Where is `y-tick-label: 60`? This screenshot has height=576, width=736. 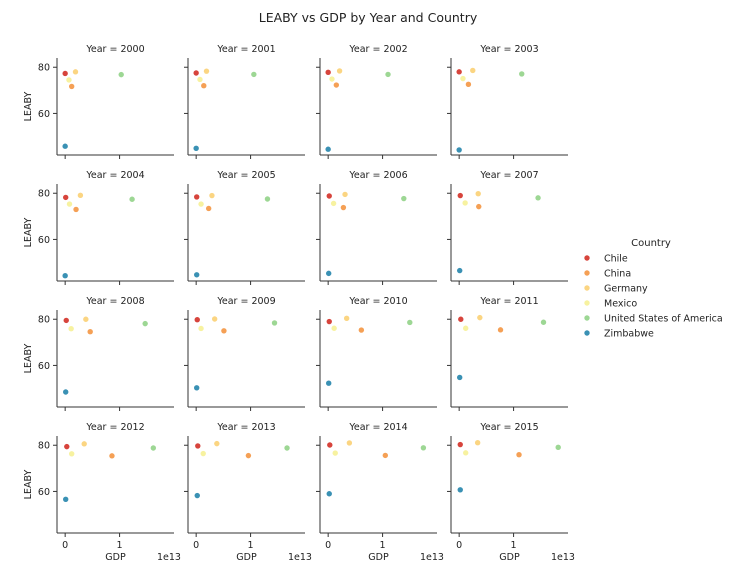
y-tick-label: 60 is located at coordinates (44, 240).